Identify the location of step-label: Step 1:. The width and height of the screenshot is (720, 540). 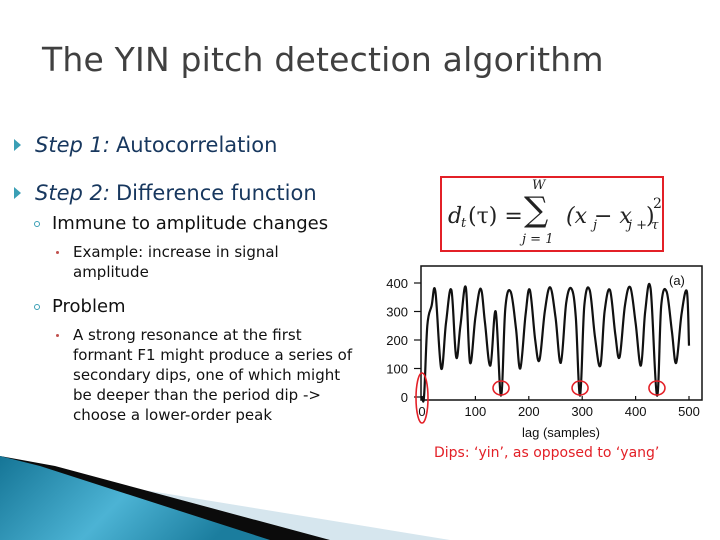
(72, 145).